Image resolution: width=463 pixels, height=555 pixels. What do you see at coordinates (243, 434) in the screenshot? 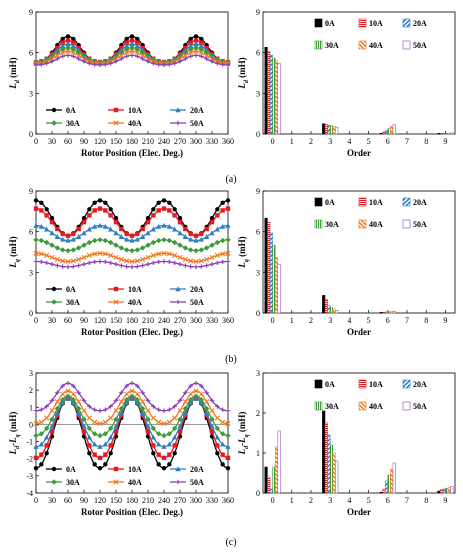
I see `y-axis-label: Ld-Lq (mH)` at bounding box center [243, 434].